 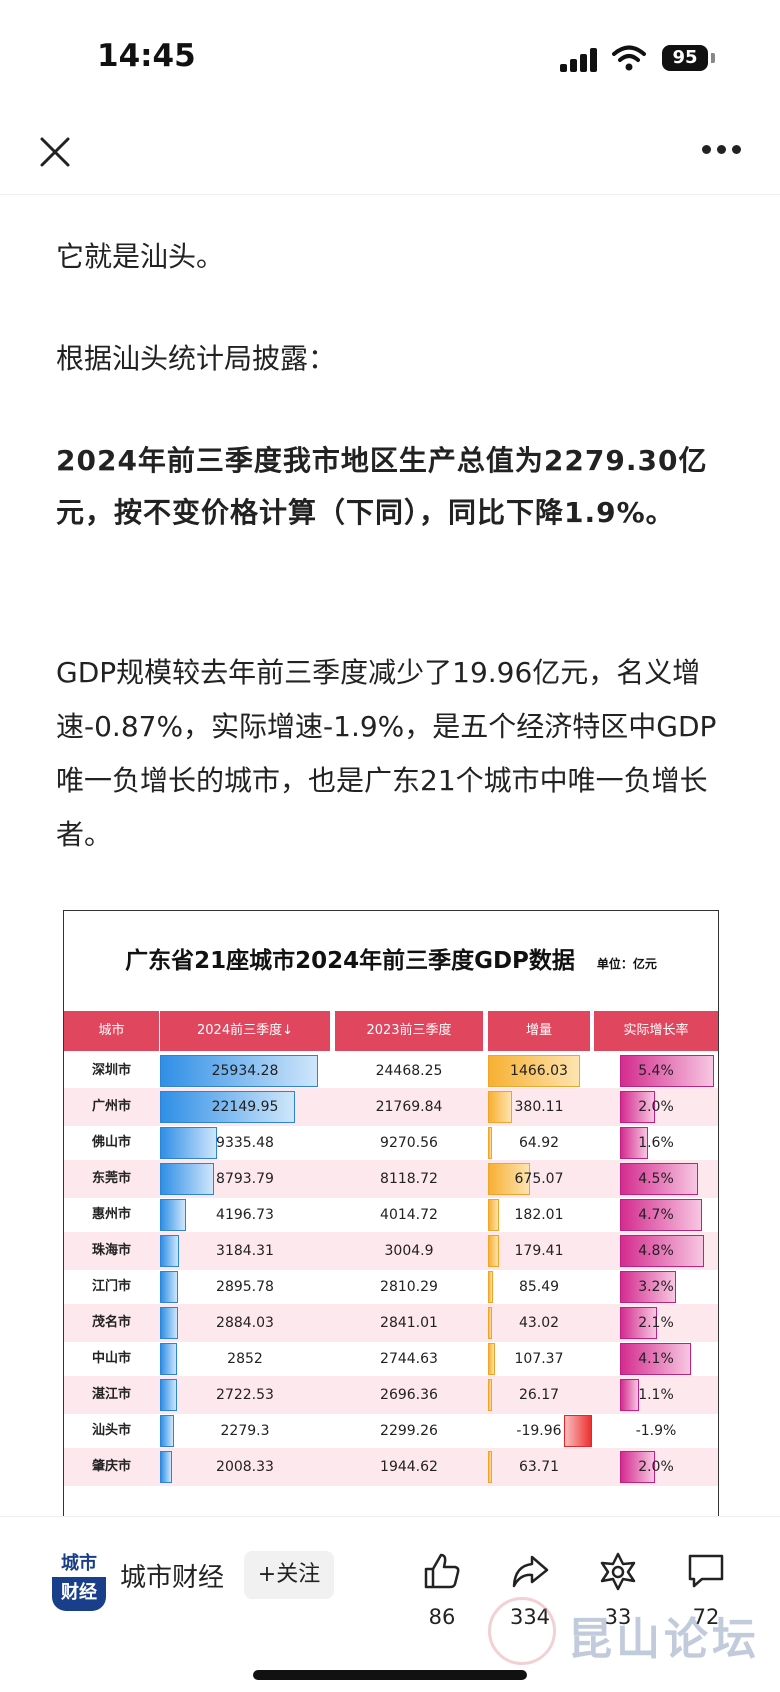 What do you see at coordinates (245, 1179) in the screenshot?
I see `gdp2024-cell: 8793.79` at bounding box center [245, 1179].